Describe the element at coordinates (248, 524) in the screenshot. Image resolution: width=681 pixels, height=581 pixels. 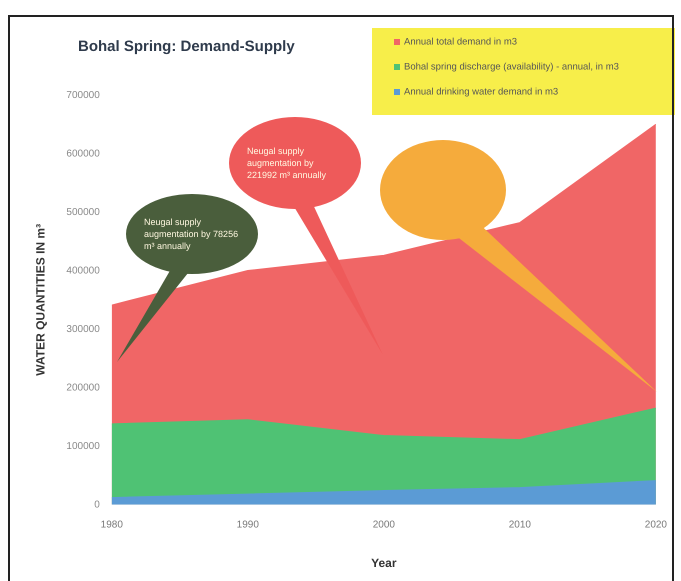
I see `x-tick-label: 1990` at that location.